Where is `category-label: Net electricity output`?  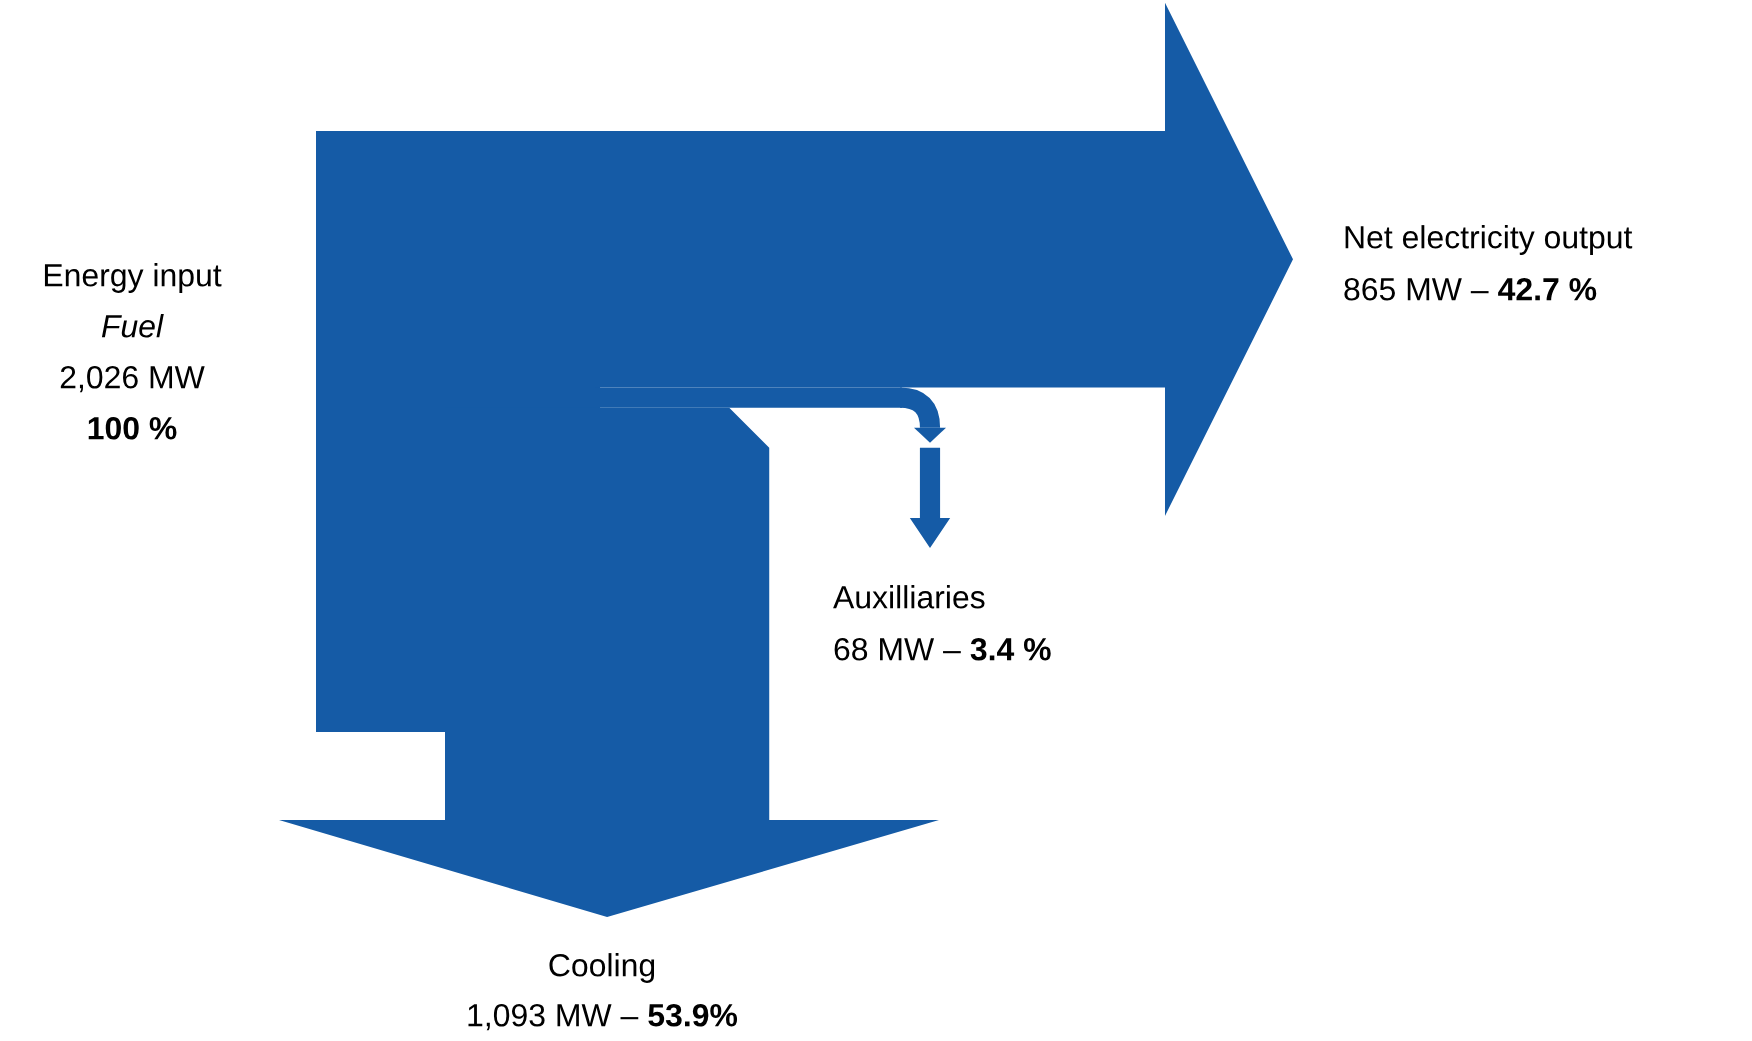 category-label: Net electricity output is located at coordinates (1489, 240).